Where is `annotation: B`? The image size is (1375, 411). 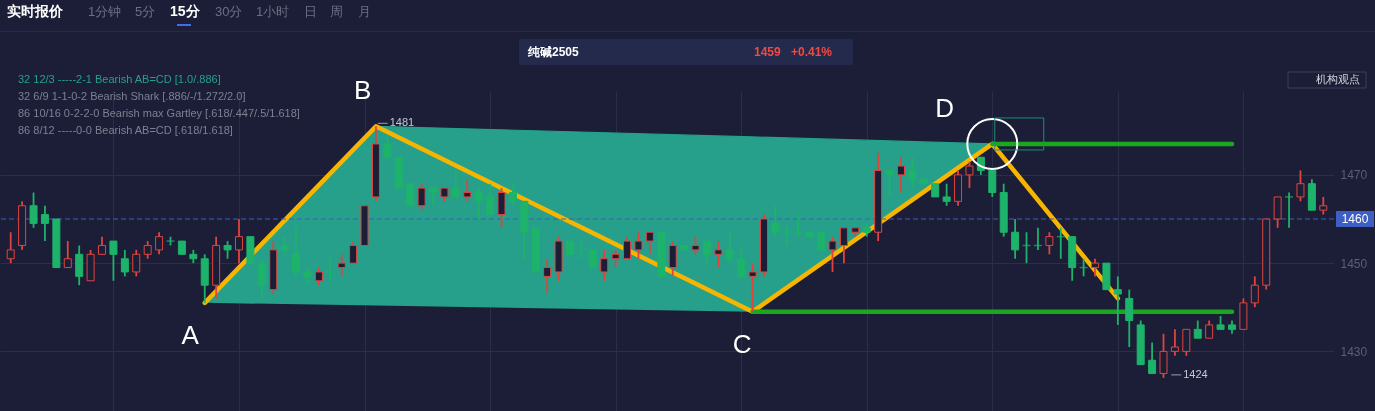 annotation: B is located at coordinates (363, 90).